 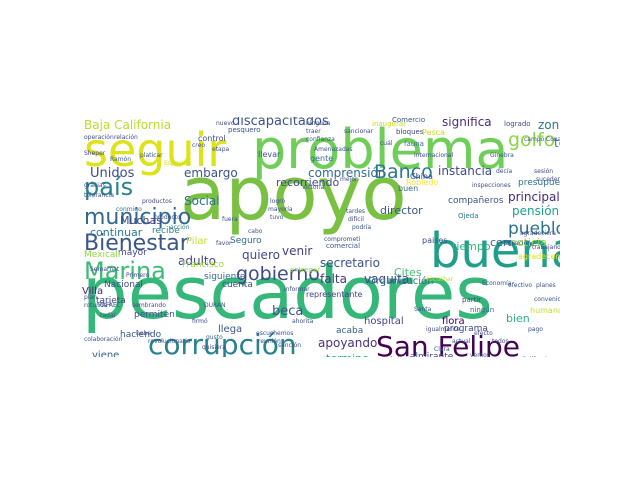 What do you see at coordinates (532, 140) in the screenshot?
I see `word-golfo: golfo` at bounding box center [532, 140].